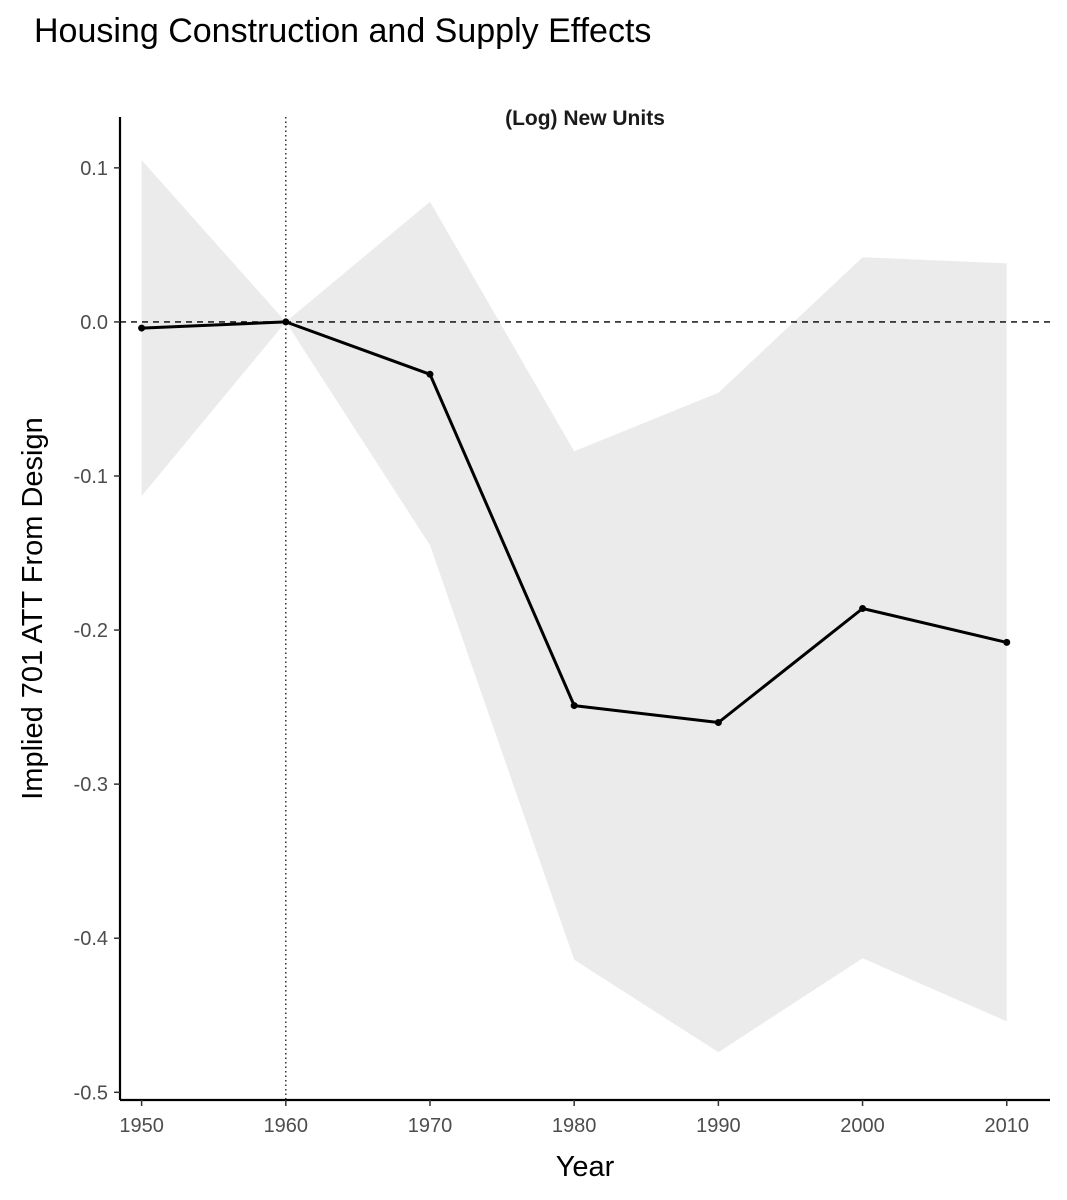  I want to click on x-axis-title: Year, so click(585, 1167).